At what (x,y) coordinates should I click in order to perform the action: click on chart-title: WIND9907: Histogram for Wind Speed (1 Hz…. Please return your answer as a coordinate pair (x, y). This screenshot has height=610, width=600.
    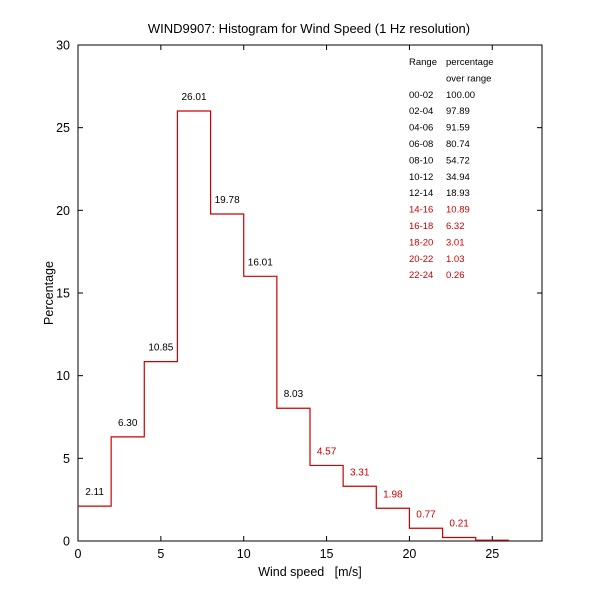
    Looking at the image, I should click on (309, 28).